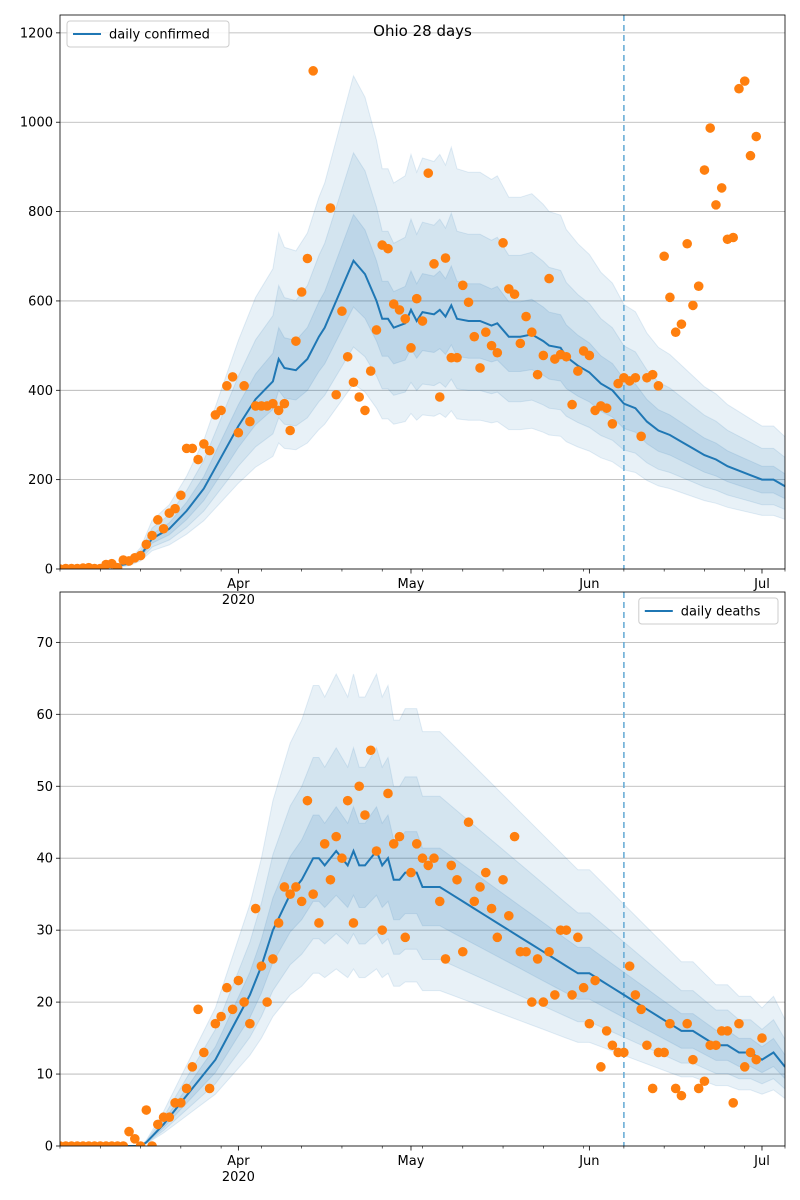 The image size is (800, 1200). What do you see at coordinates (36, 123) in the screenshot?
I see `y-tick-label: 1000` at bounding box center [36, 123].